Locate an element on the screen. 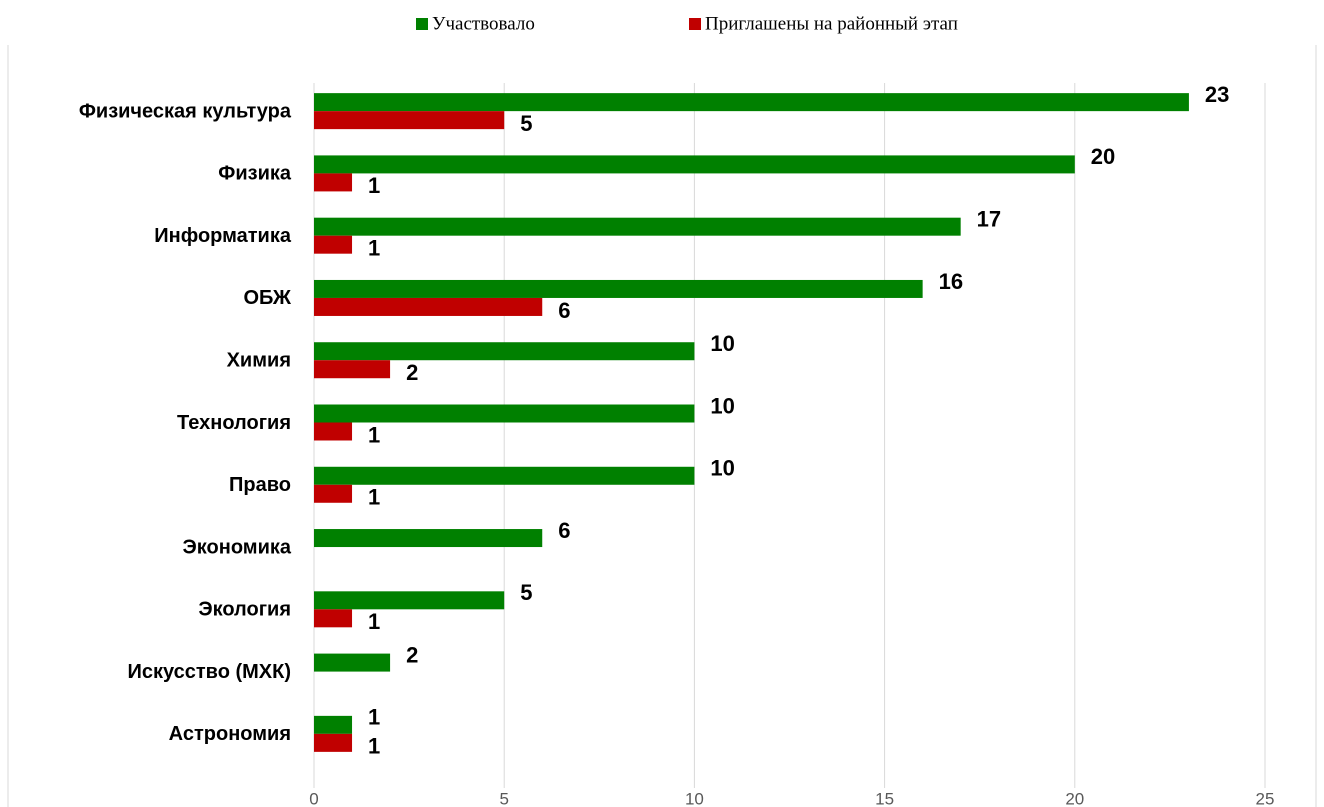 Image resolution: width=1324 pixels, height=807 pixels. data-label: 20 is located at coordinates (1103, 156).